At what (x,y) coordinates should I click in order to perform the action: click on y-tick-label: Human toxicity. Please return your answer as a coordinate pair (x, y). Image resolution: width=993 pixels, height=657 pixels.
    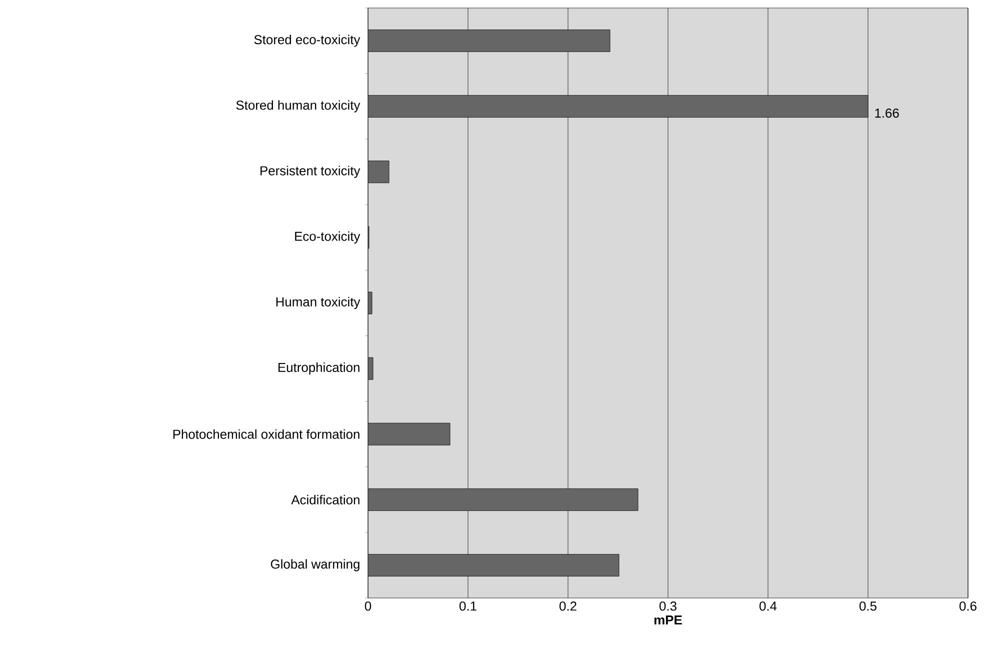
    Looking at the image, I should click on (318, 303).